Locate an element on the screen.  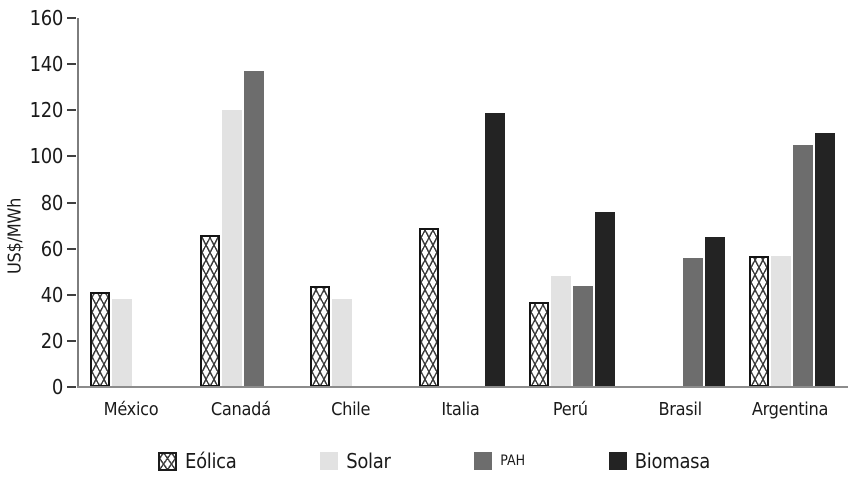
bar-biomasa-brasil is located at coordinates (715, 312).